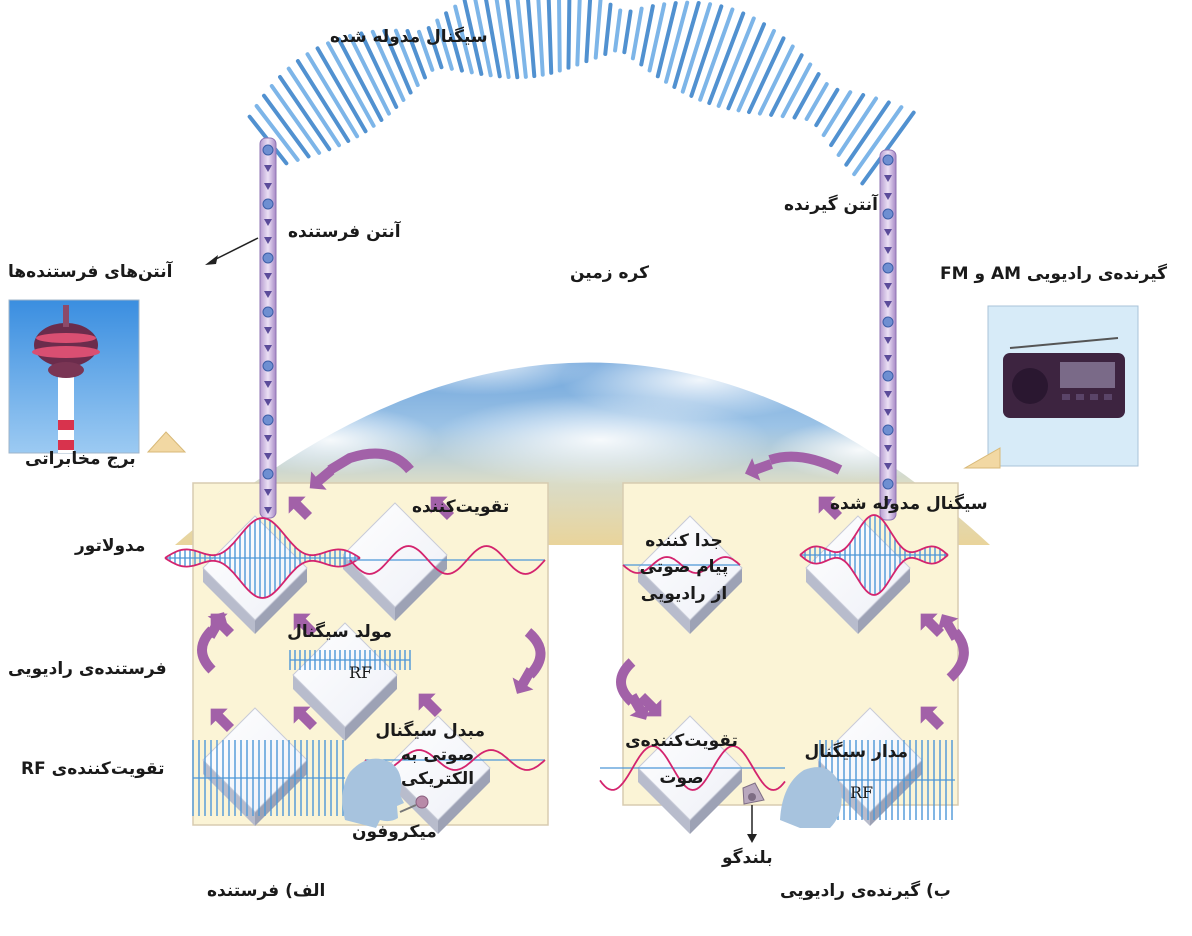  Describe the element at coordinates (932, 718) in the screenshot. I see `arrow-rfcircuit-up` at that location.